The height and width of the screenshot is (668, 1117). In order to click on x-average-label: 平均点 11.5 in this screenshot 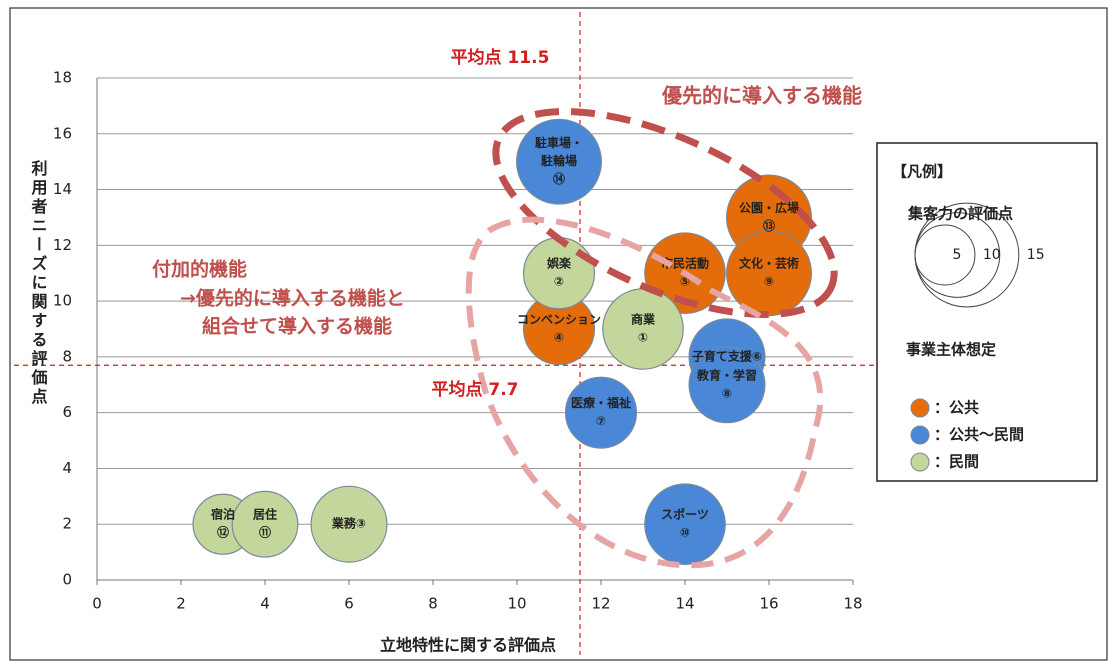, I will do `click(500, 57)`.